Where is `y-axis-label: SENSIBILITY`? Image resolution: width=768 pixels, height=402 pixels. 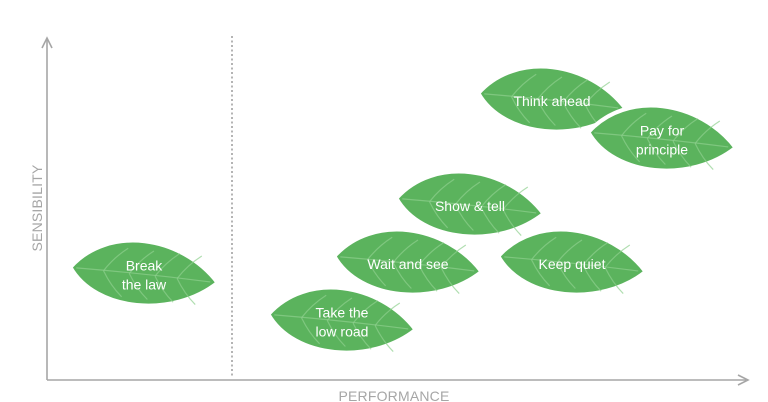
y-axis-label: SENSIBILITY is located at coordinates (37, 207).